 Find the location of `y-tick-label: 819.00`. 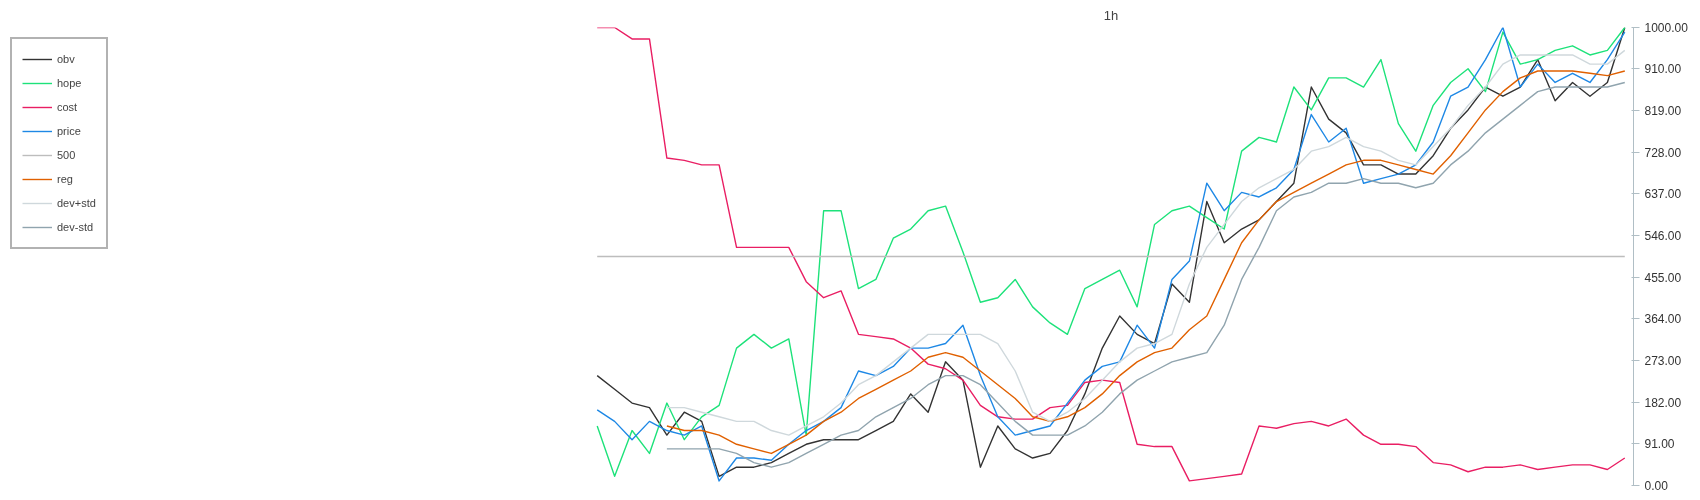

y-tick-label: 819.00 is located at coordinates (1663, 110).